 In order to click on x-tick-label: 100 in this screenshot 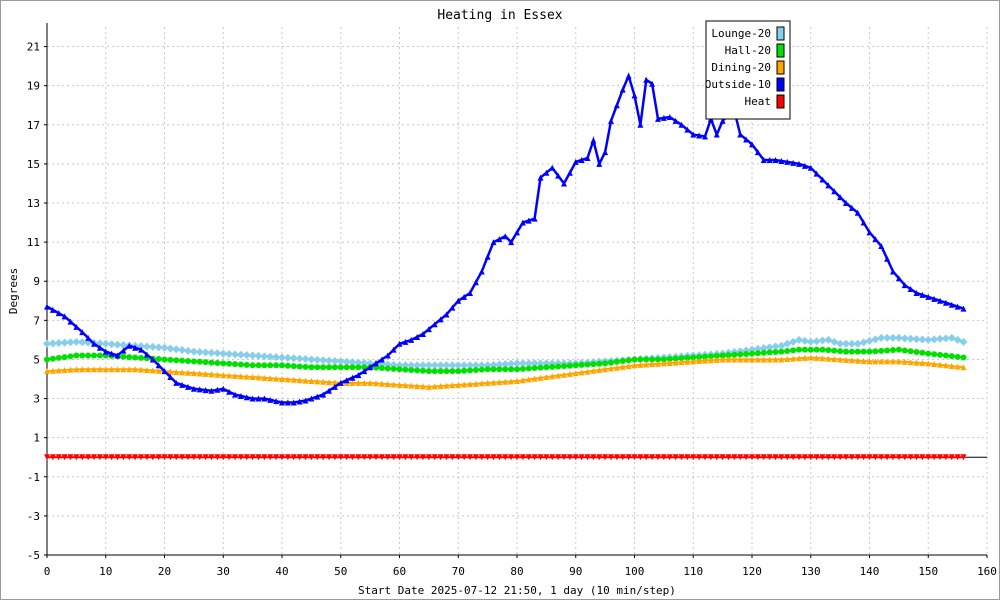, I will do `click(635, 571)`.